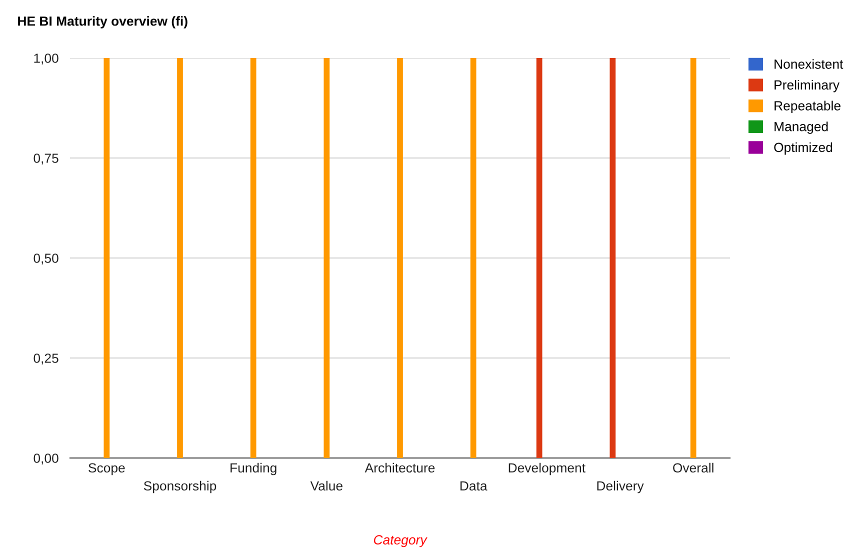 Image resolution: width=858 pixels, height=554 pixels. I want to click on legend-label: Preliminary, so click(807, 86).